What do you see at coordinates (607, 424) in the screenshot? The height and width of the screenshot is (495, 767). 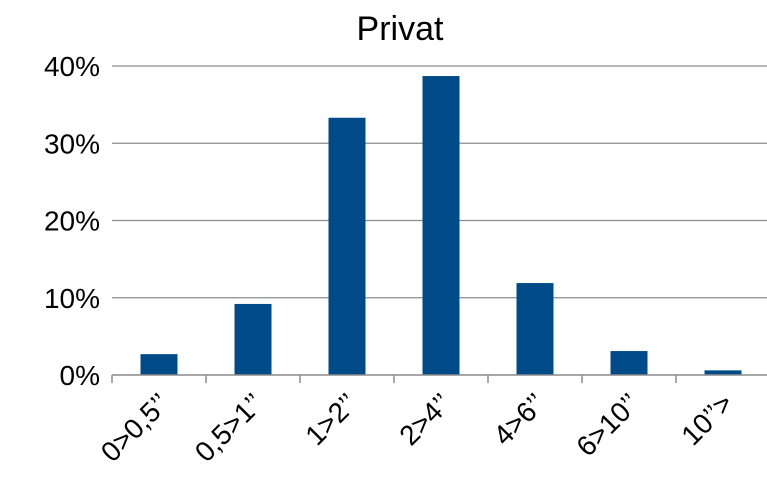 I see `x-tick-label: 6>10’’` at bounding box center [607, 424].